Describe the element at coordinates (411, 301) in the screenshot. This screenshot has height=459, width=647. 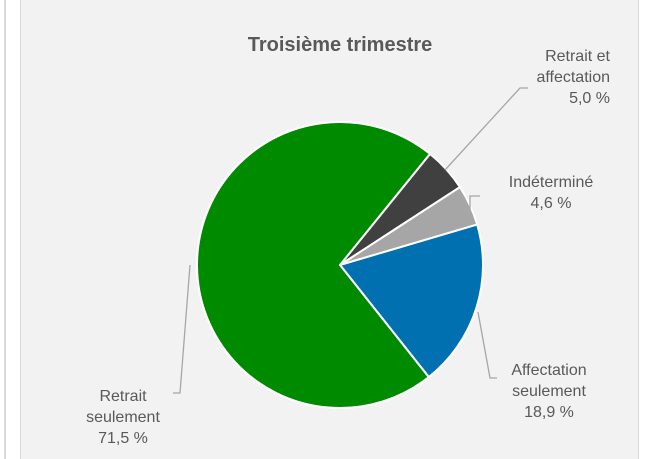
I see `pie-slice` at that location.